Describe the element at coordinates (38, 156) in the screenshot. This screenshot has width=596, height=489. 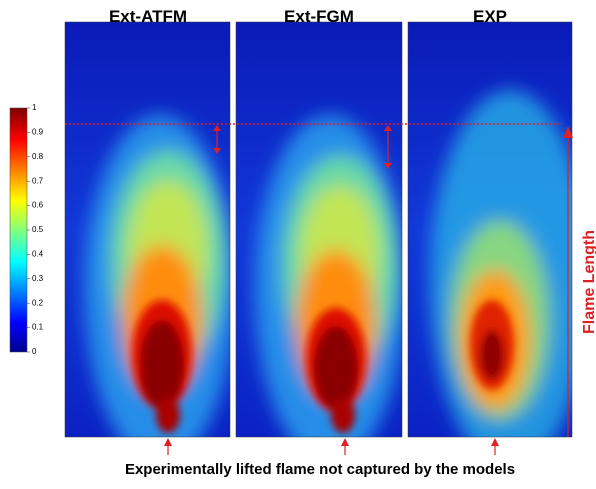
I see `colorbar-tick-label: 0.8` at that location.